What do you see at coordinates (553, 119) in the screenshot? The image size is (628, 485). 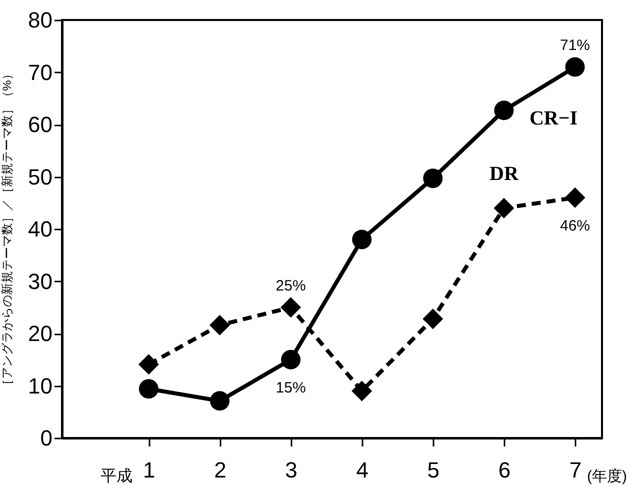 I see `series-label: CR−I` at bounding box center [553, 119].